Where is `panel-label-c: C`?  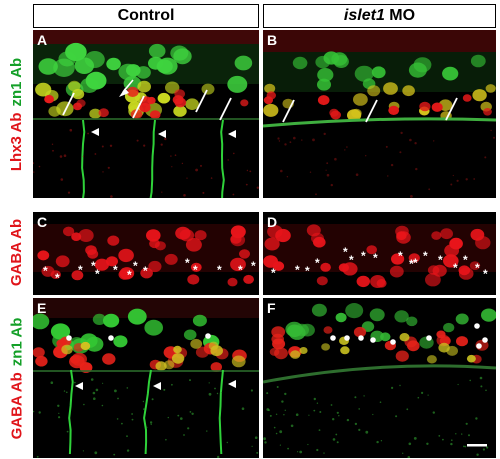 panel-label-c: C is located at coordinates (42, 222).